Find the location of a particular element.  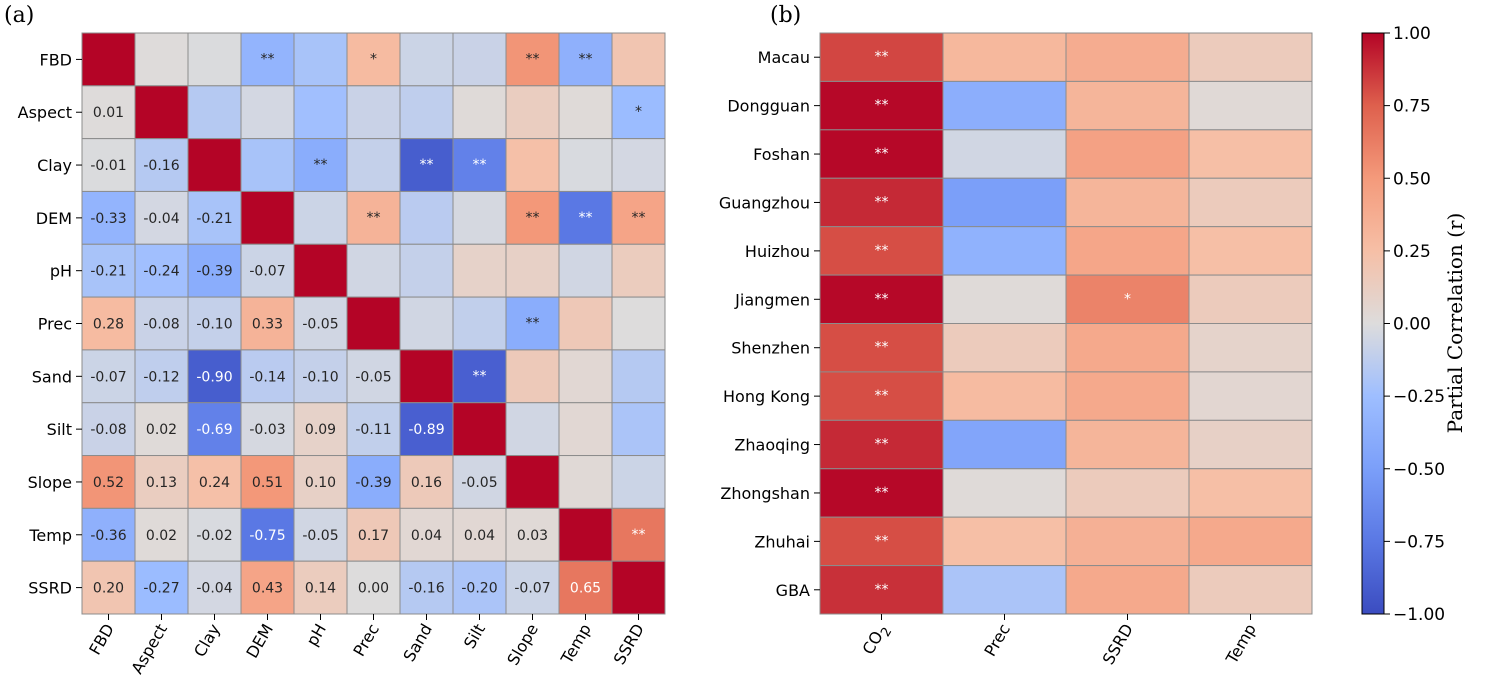

value-label: 0.17 is located at coordinates (373, 536).